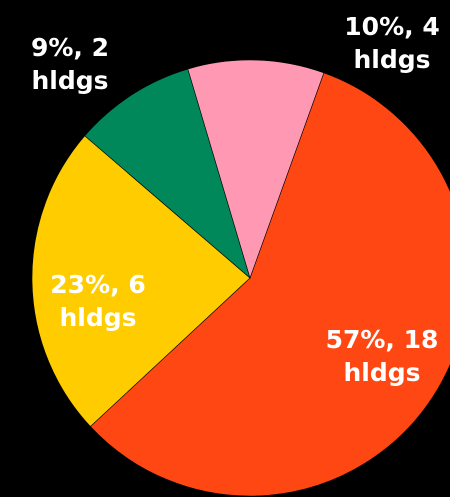 This screenshot has height=497, width=450. Describe the element at coordinates (382, 356) in the screenshot. I see `slice-label-1: 57%, 18 hldgs` at that location.